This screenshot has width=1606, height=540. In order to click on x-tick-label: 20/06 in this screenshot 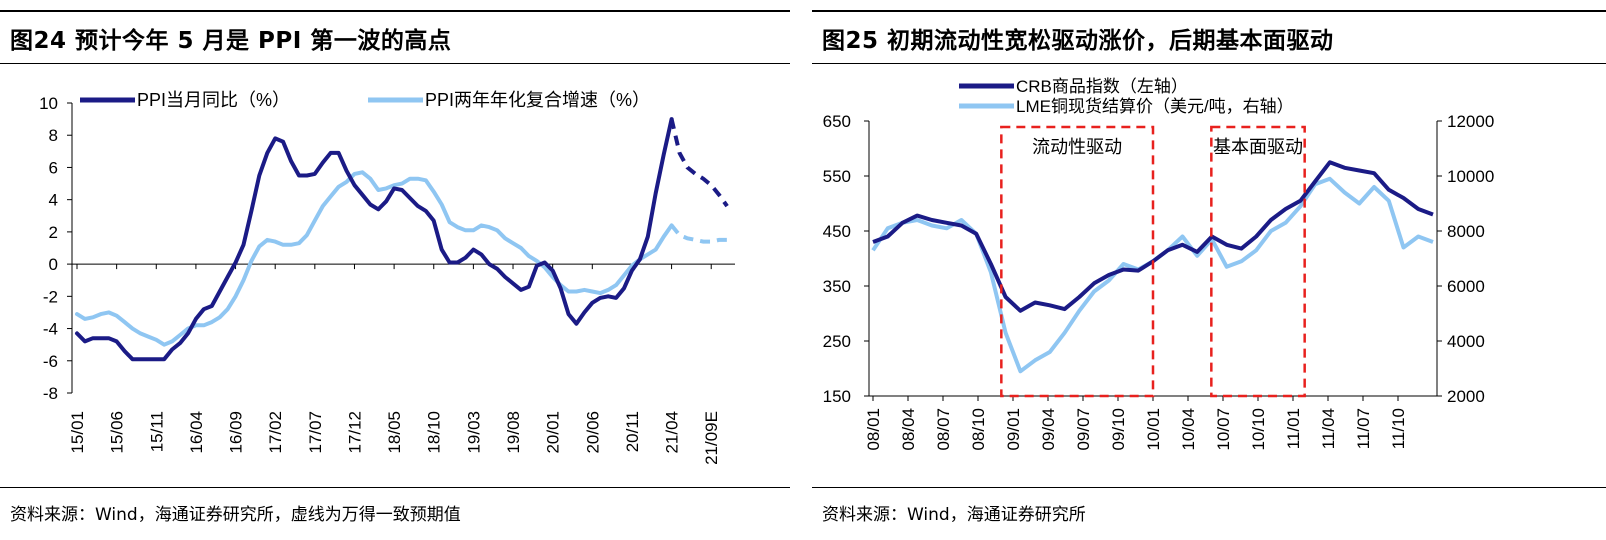, I will do `click(592, 432)`.